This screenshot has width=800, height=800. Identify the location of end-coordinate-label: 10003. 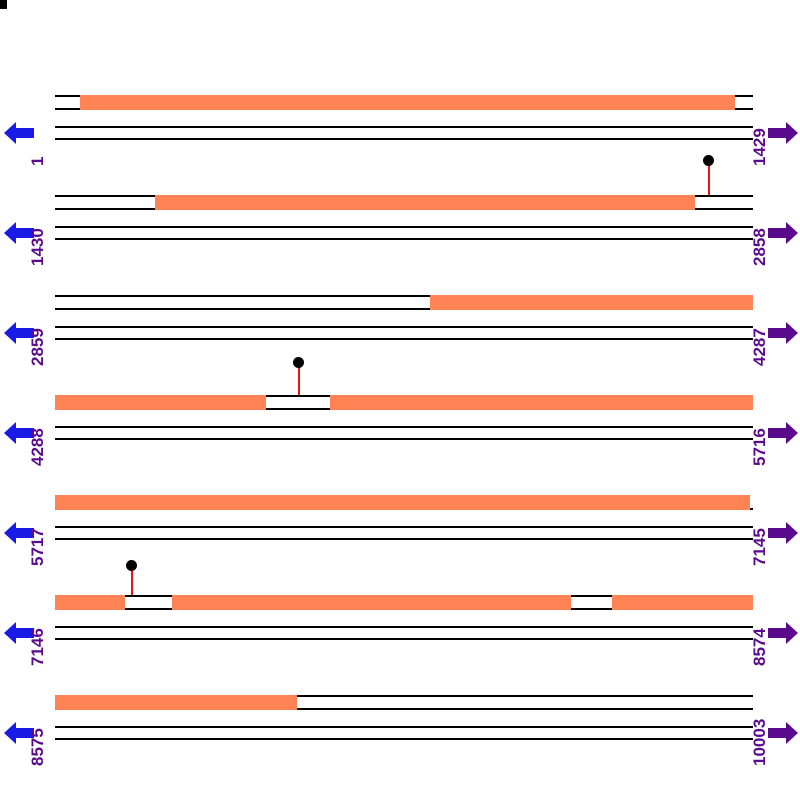
(759, 742).